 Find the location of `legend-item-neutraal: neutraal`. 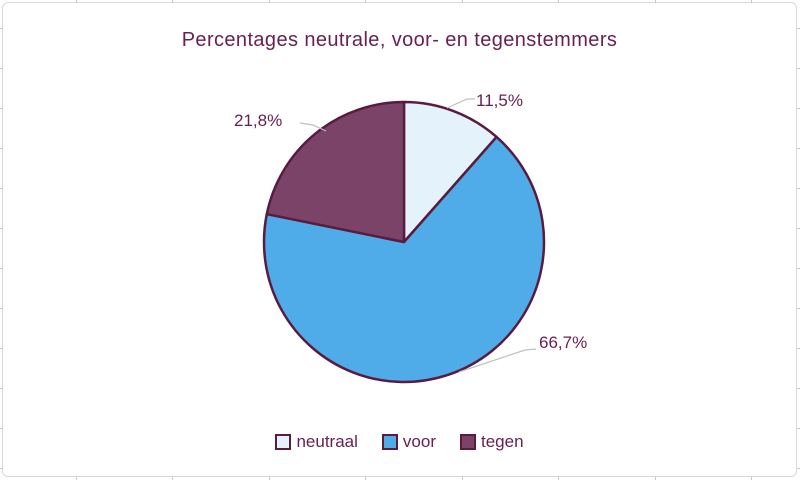

legend-item-neutraal: neutraal is located at coordinates (316, 442).